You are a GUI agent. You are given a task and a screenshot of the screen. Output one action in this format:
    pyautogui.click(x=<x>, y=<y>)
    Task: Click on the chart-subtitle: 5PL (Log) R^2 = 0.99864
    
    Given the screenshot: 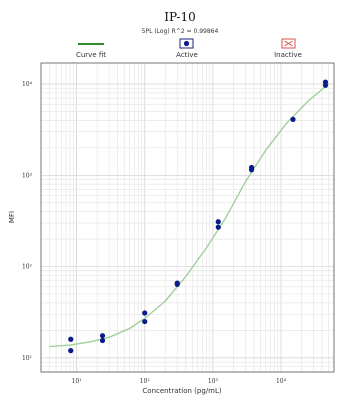 What is the action you would take?
    pyautogui.click(x=180, y=31)
    